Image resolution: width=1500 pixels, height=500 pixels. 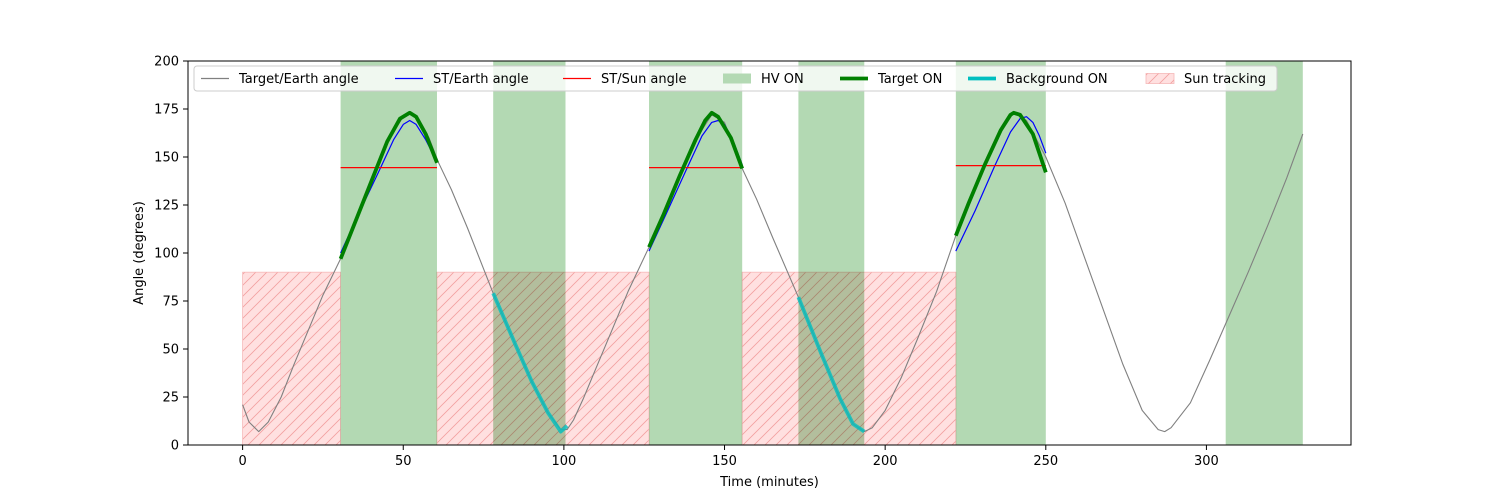 What do you see at coordinates (139, 253) in the screenshot?
I see `y-axis-label: Angle (degrees)` at bounding box center [139, 253].